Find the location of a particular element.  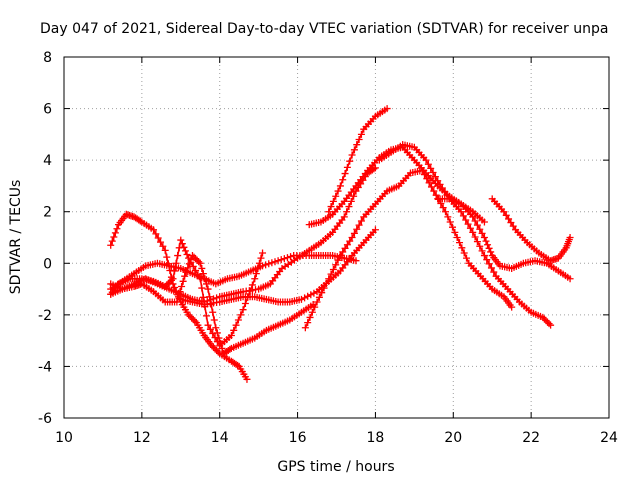

y-tick-label: -4 is located at coordinates (45, 367).